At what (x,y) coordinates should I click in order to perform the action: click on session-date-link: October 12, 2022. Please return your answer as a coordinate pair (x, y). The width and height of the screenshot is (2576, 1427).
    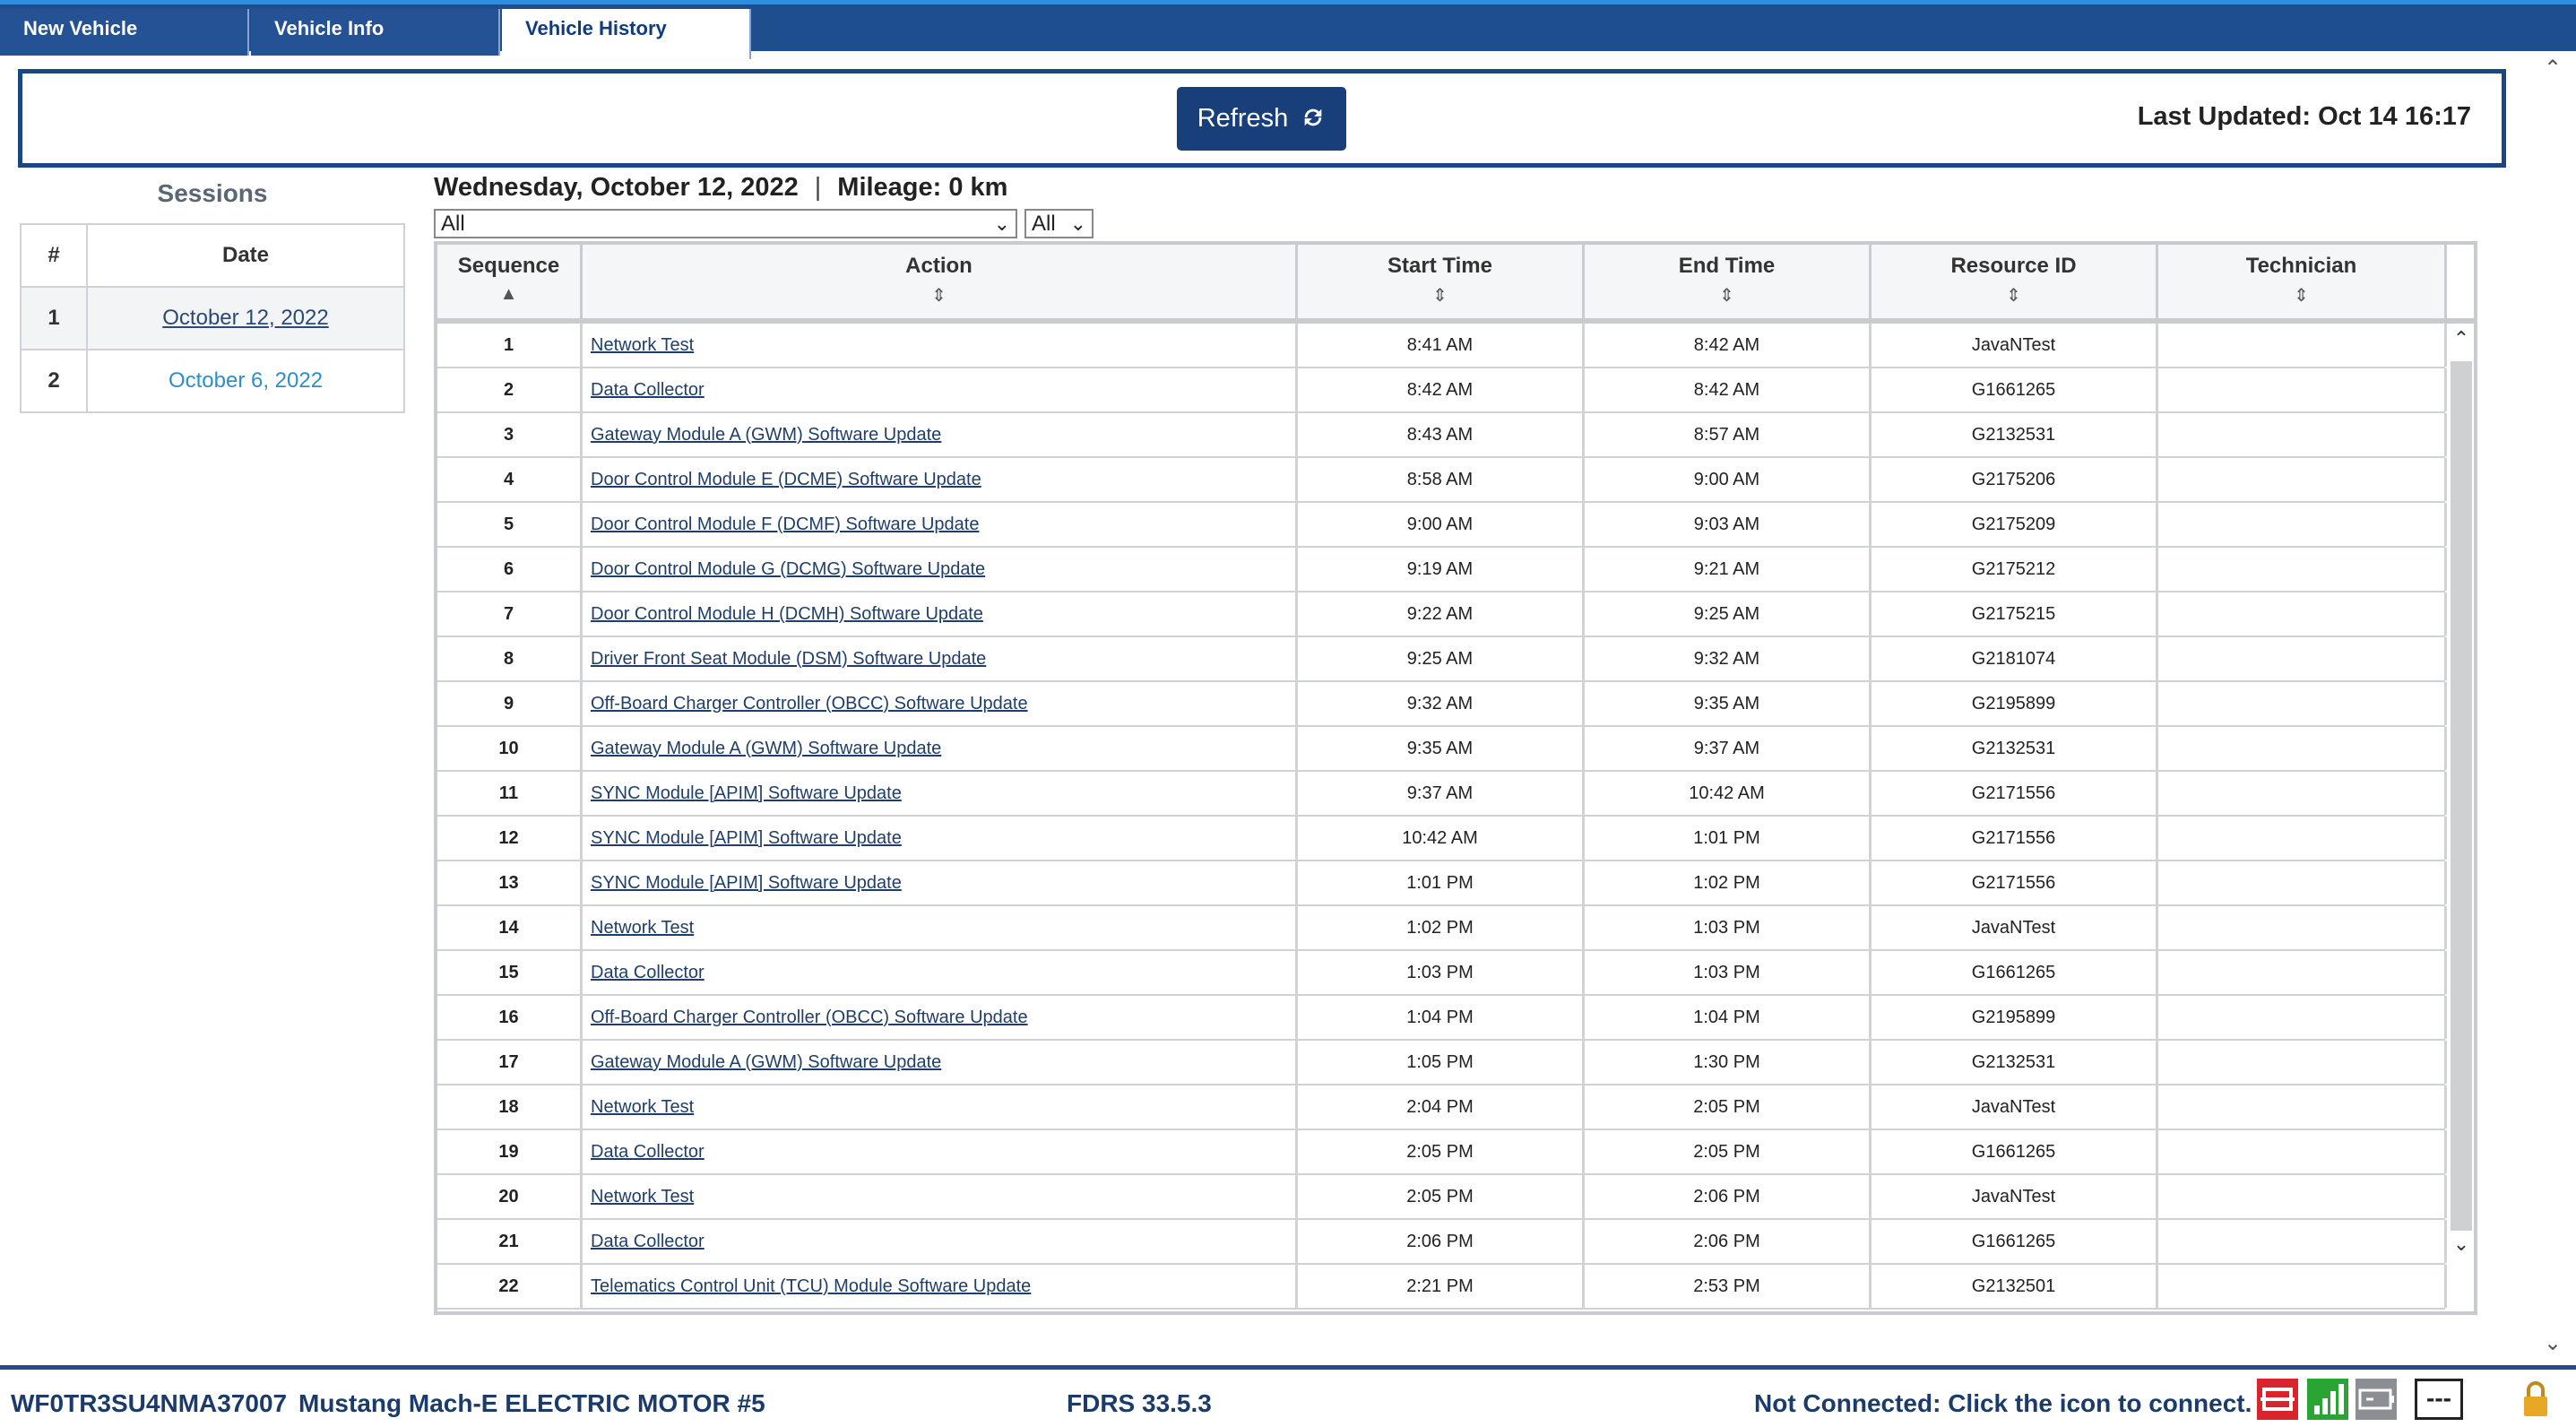
    Looking at the image, I should click on (245, 318).